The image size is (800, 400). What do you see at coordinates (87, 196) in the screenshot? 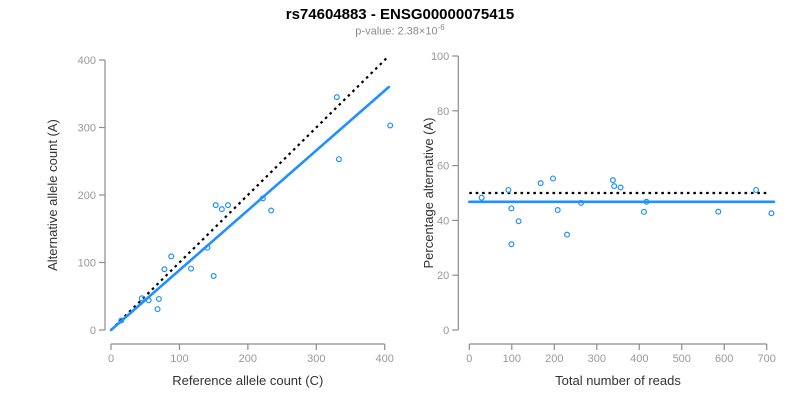
I see `y-tick-label: 200` at bounding box center [87, 196].